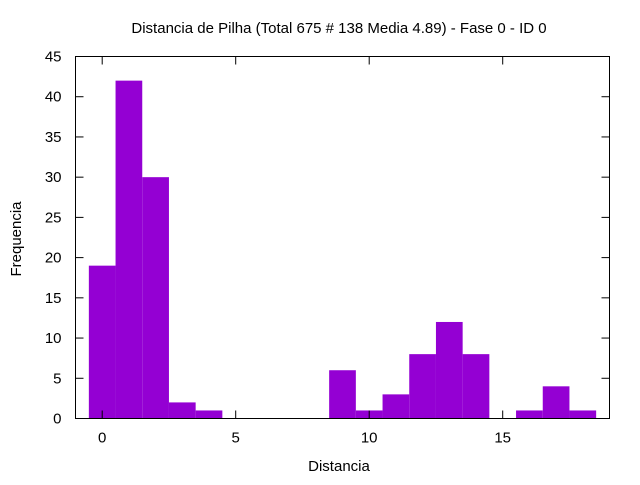 Image resolution: width=640 pixels, height=485 pixels. What do you see at coordinates (502, 438) in the screenshot?
I see `x-tick-label: 15` at bounding box center [502, 438].